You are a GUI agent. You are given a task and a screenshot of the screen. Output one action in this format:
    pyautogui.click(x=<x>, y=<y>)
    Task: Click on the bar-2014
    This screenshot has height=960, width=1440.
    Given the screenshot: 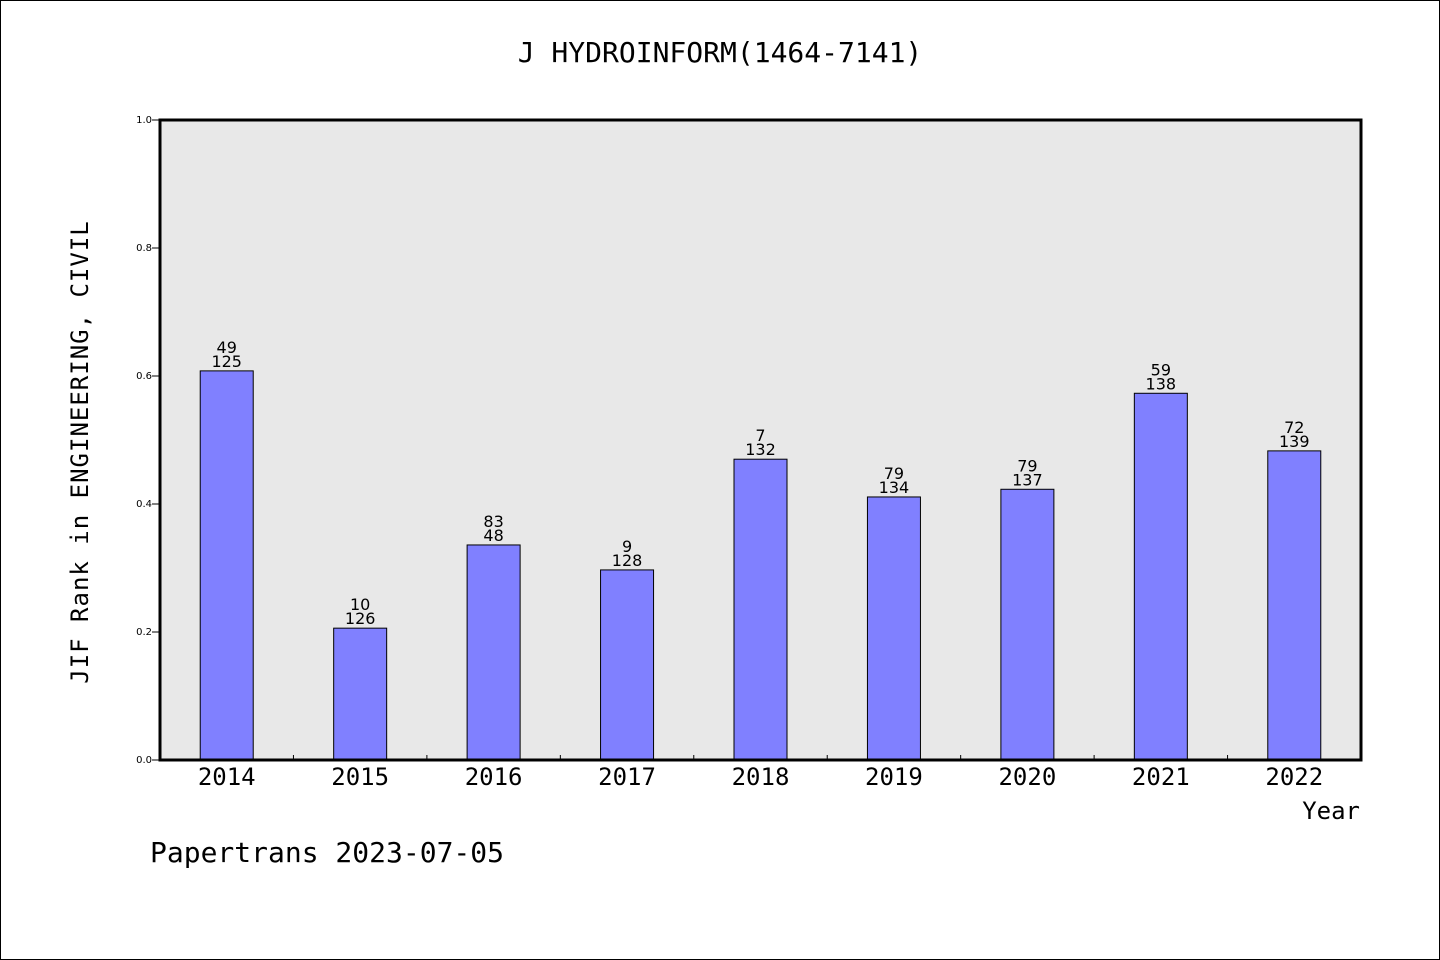 What is the action you would take?
    pyautogui.click(x=226, y=565)
    